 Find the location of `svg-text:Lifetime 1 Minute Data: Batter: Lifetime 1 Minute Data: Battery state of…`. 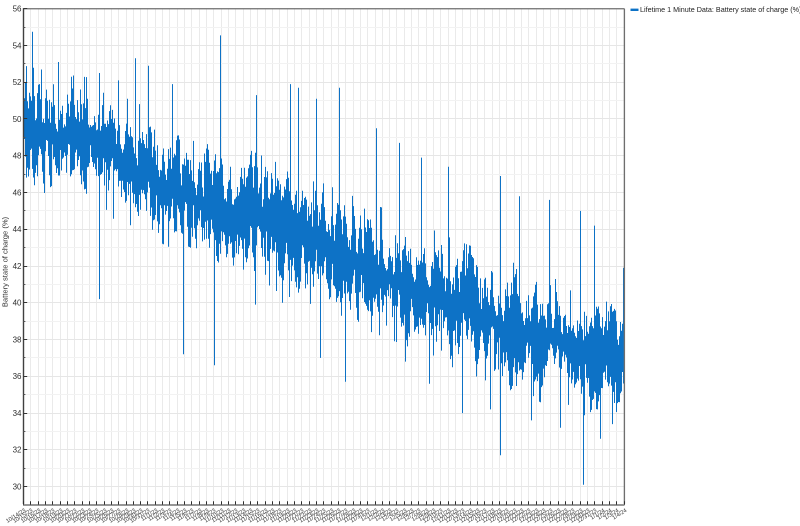

svg-text:Lifetime 1 Minute Data: Batter: Lifetime 1 Minute Data: Battery state of… is located at coordinates (720, 9).